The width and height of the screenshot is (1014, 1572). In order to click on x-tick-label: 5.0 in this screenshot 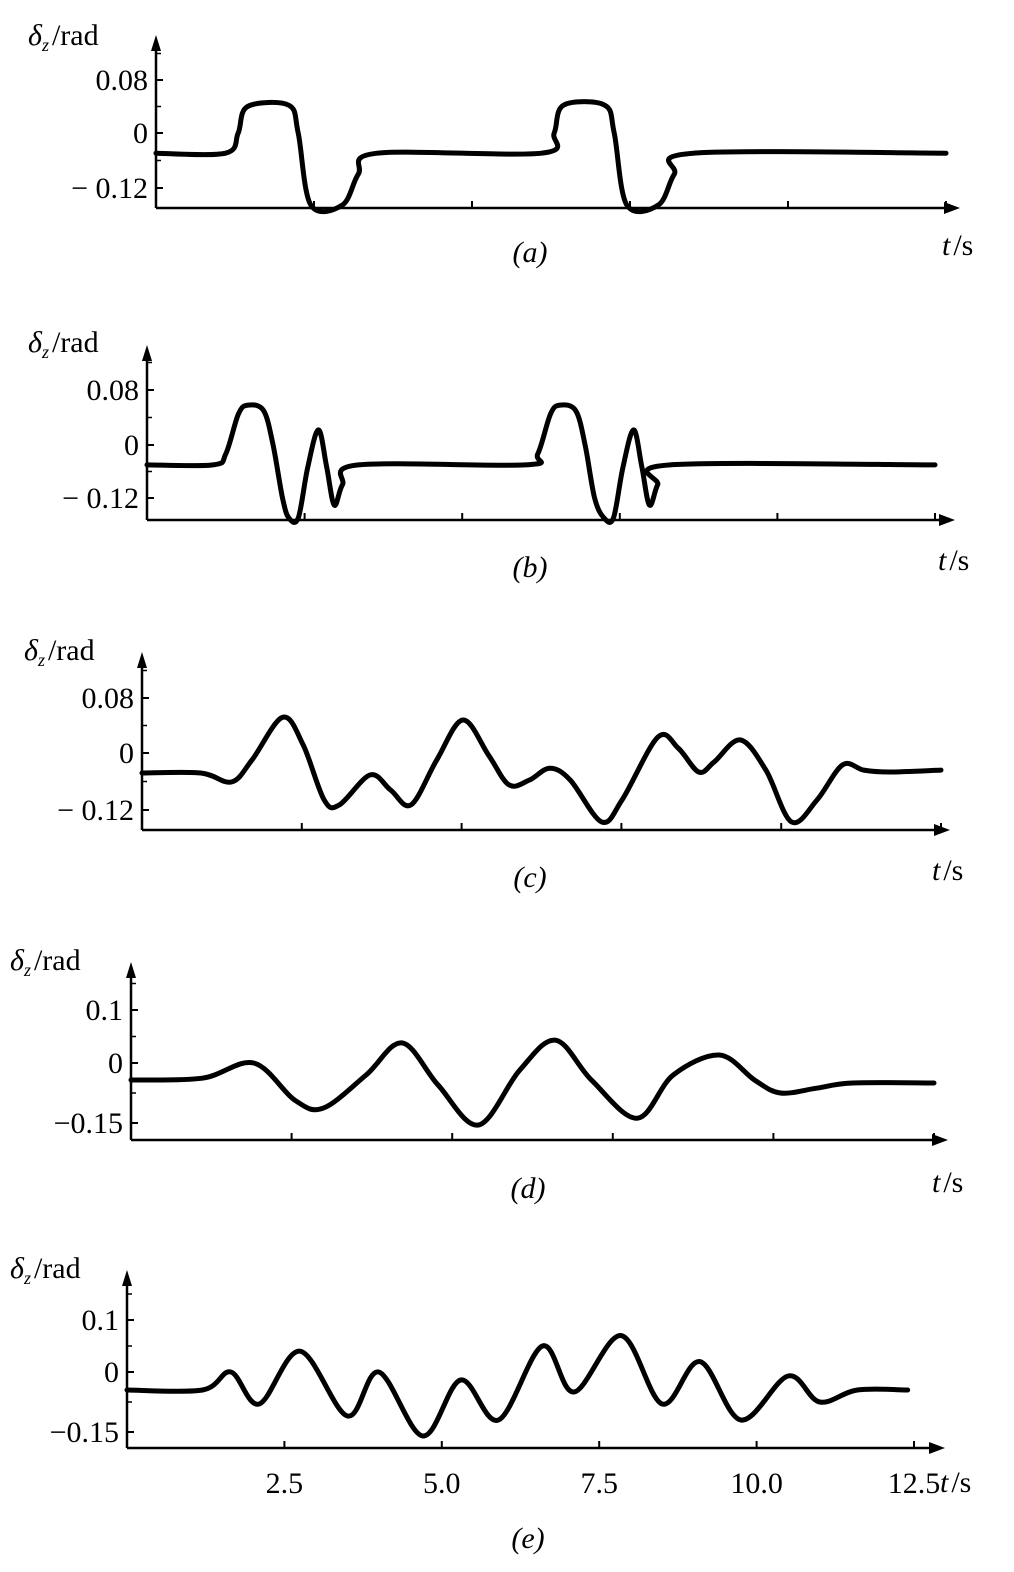, I will do `click(442, 1483)`.